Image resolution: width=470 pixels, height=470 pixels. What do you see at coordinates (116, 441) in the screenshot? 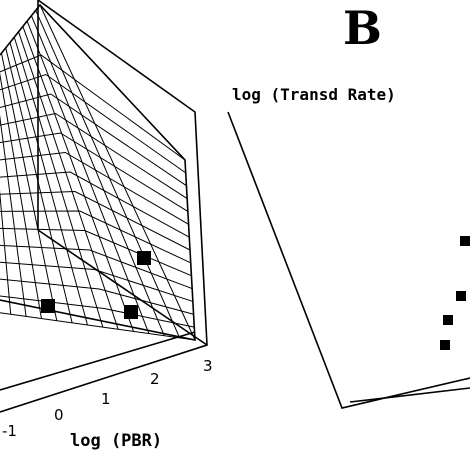
I see `x-axis-label: log (PBR)` at bounding box center [116, 441].